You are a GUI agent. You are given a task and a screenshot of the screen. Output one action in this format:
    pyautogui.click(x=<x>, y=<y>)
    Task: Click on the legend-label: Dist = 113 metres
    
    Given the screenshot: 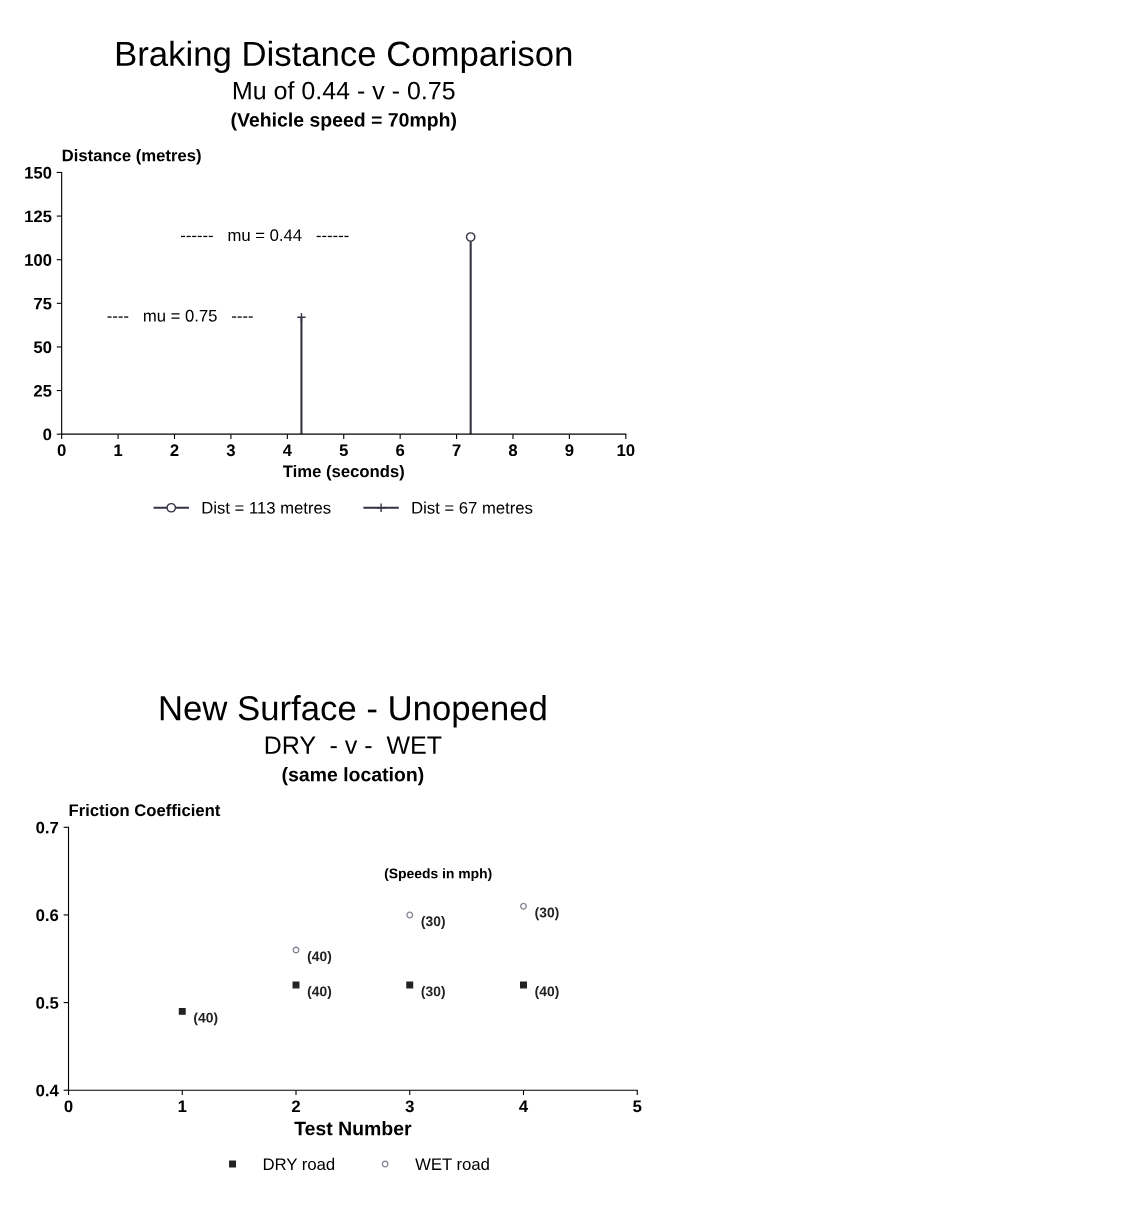 What is the action you would take?
    pyautogui.click(x=266, y=507)
    